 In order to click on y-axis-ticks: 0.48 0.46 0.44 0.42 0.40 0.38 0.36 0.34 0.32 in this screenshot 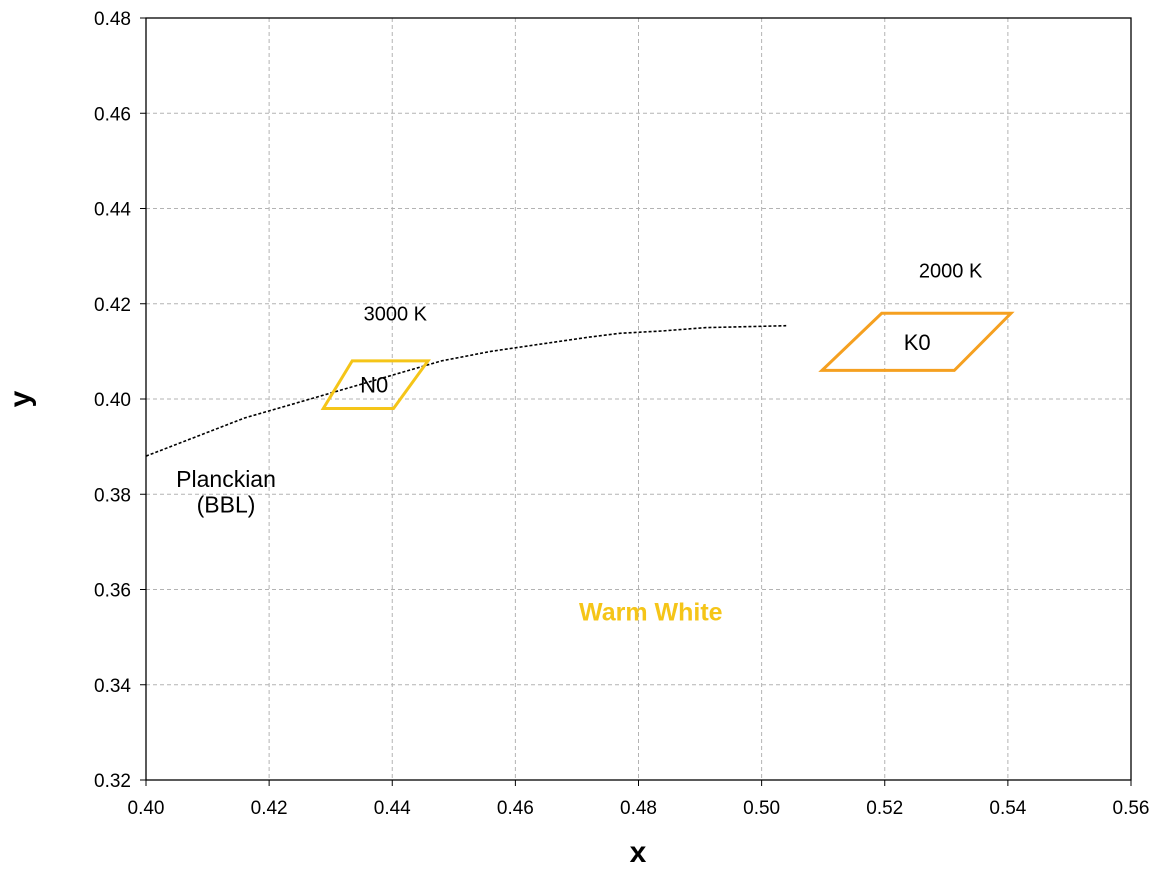, I will do `click(120, 400)`.